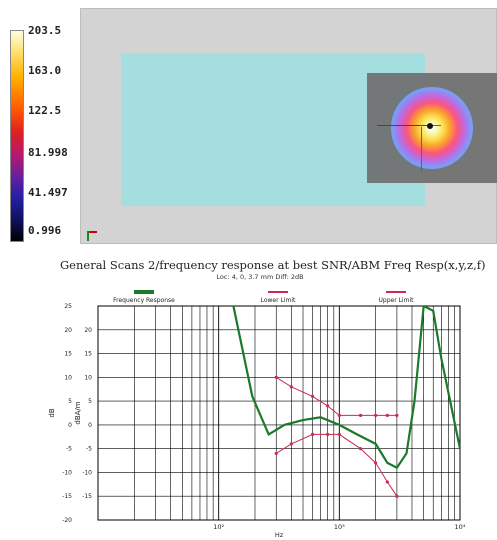 This screenshot has width=497, height=540. What do you see at coordinates (88, 330) in the screenshot?
I see `y-tick-label-inner: 20` at bounding box center [88, 330].